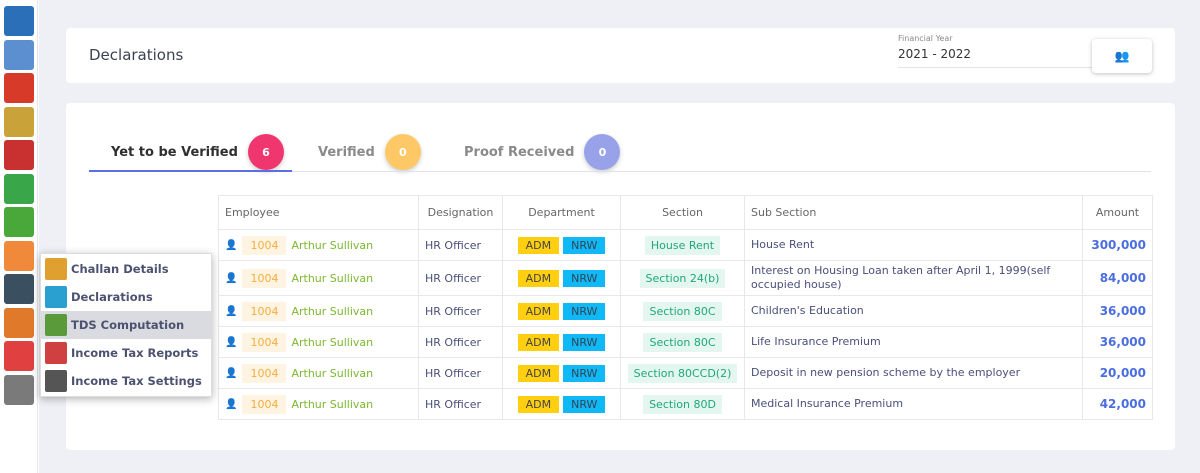 This screenshot has width=1200, height=473. What do you see at coordinates (602, 152) in the screenshot?
I see `count-badge: 0` at bounding box center [602, 152].